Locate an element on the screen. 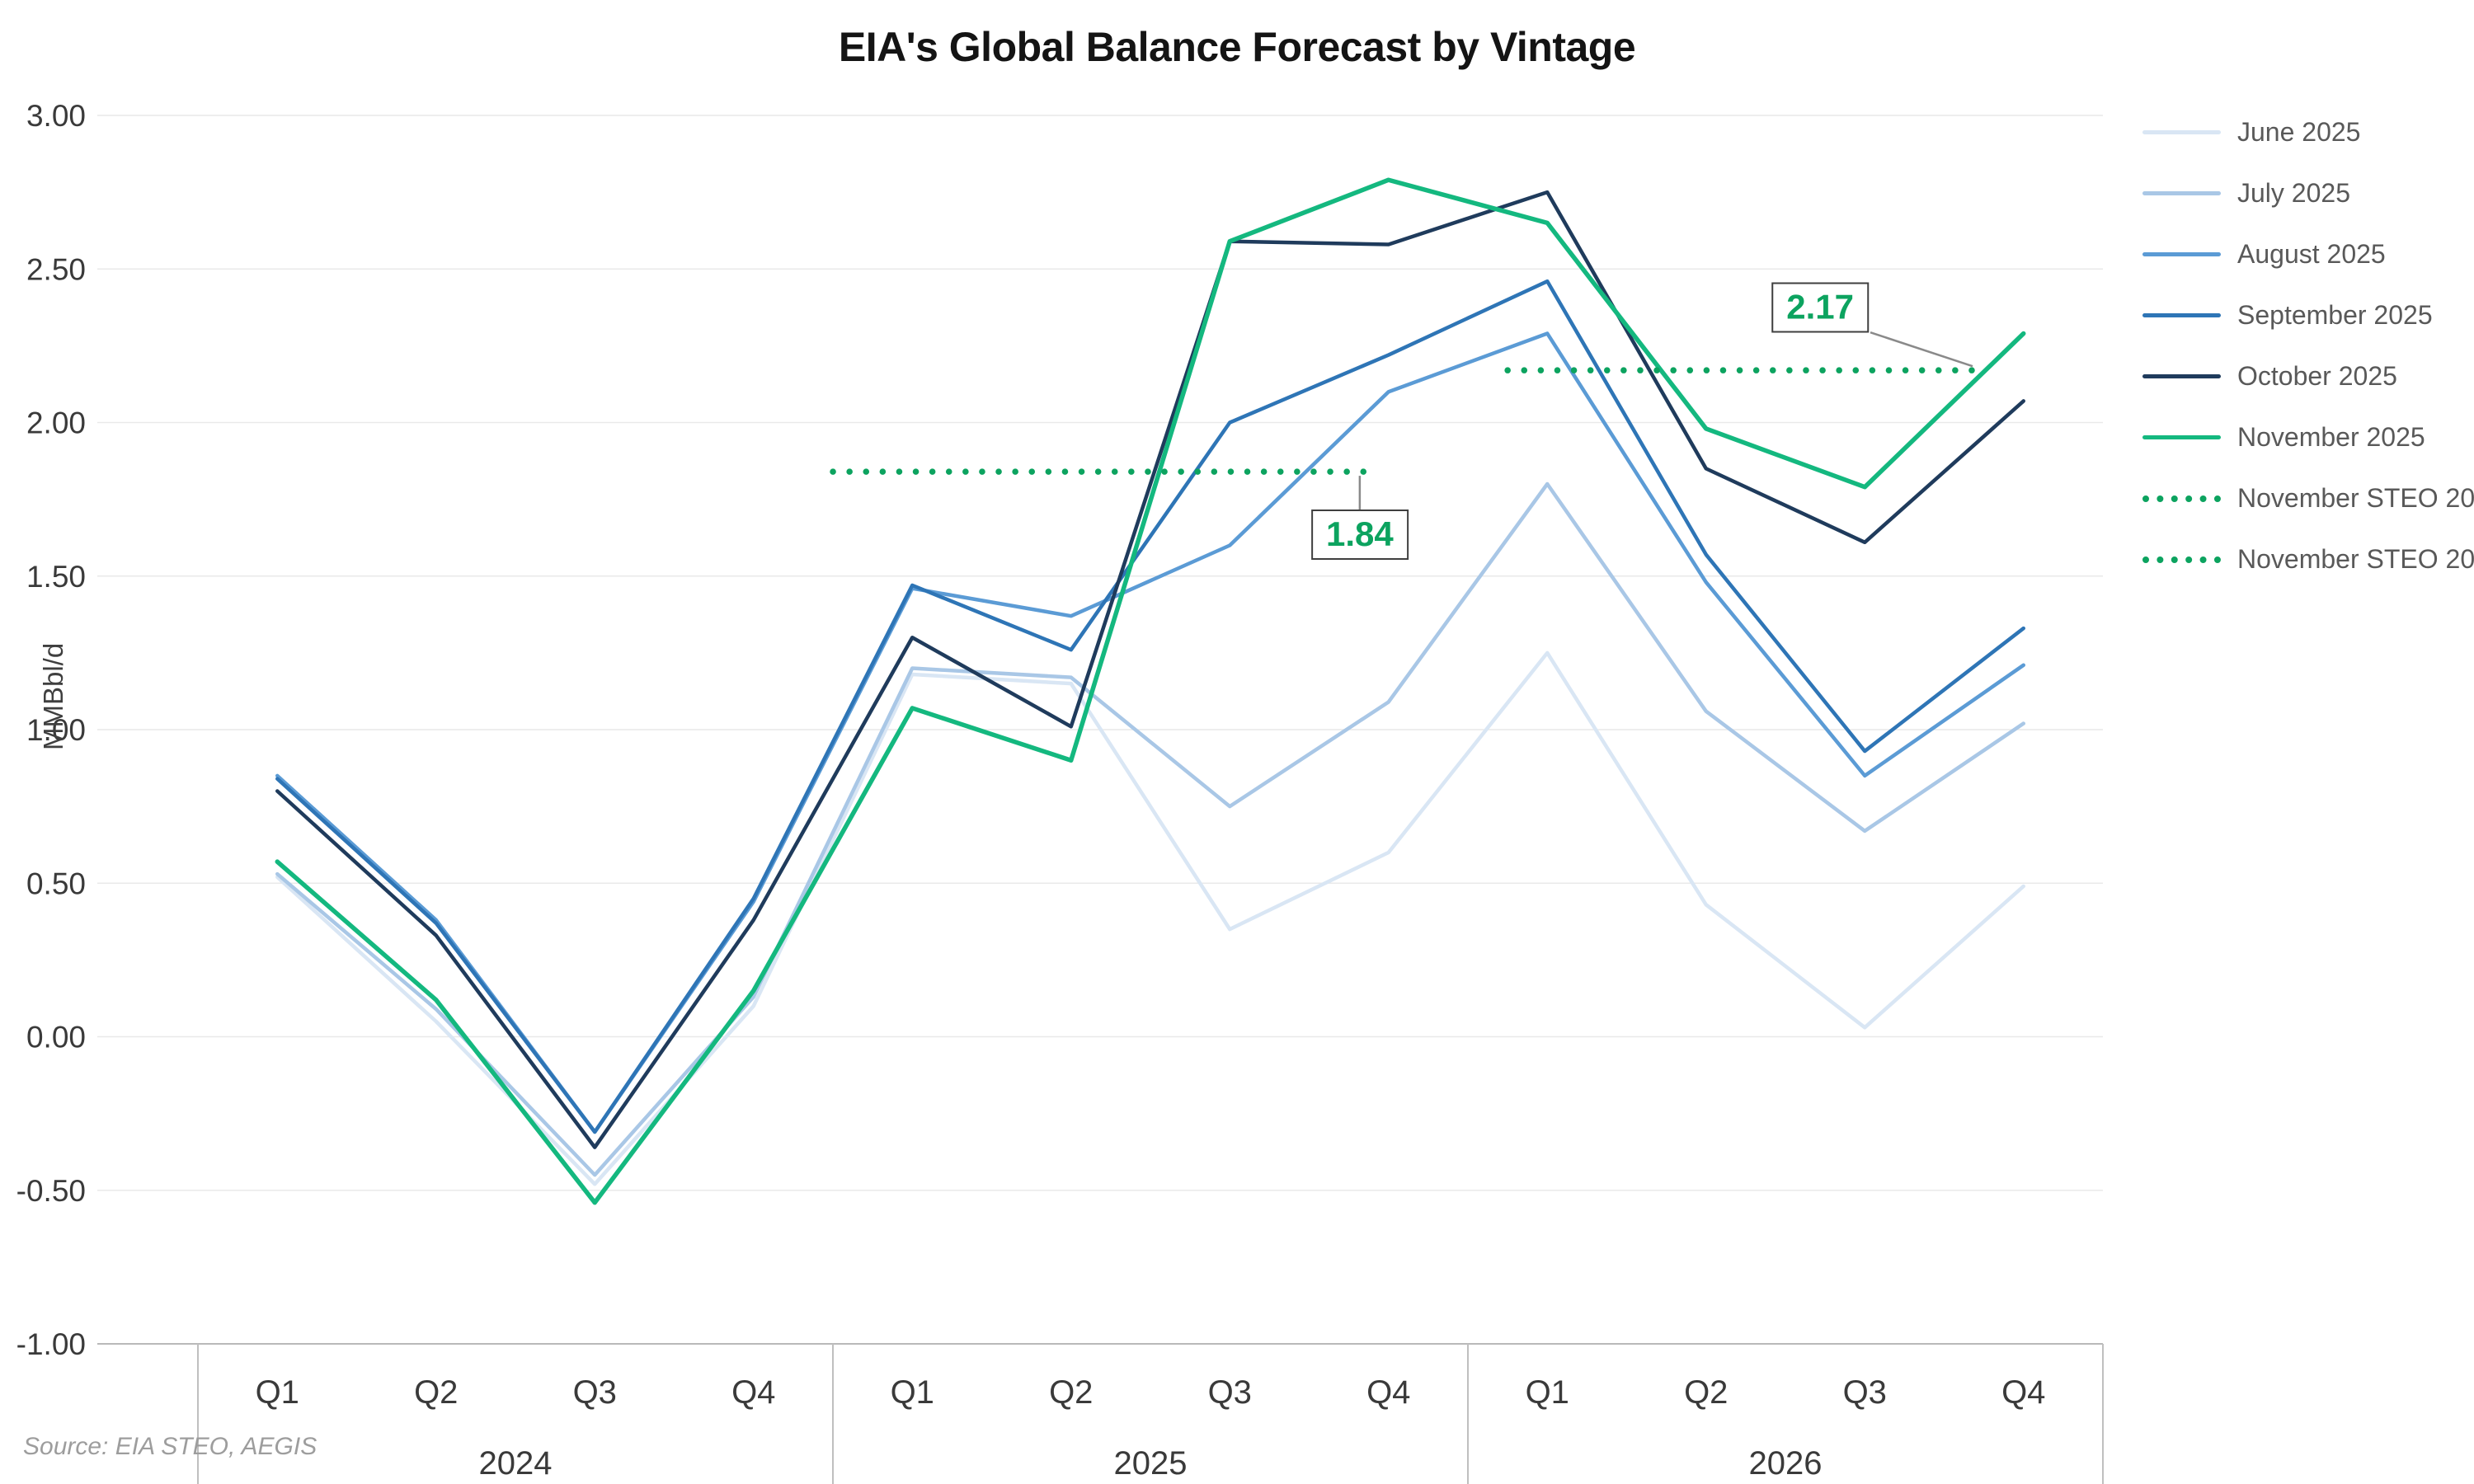 The height and width of the screenshot is (1484, 2474). legend-label: September 2025 is located at coordinates (2335, 315).